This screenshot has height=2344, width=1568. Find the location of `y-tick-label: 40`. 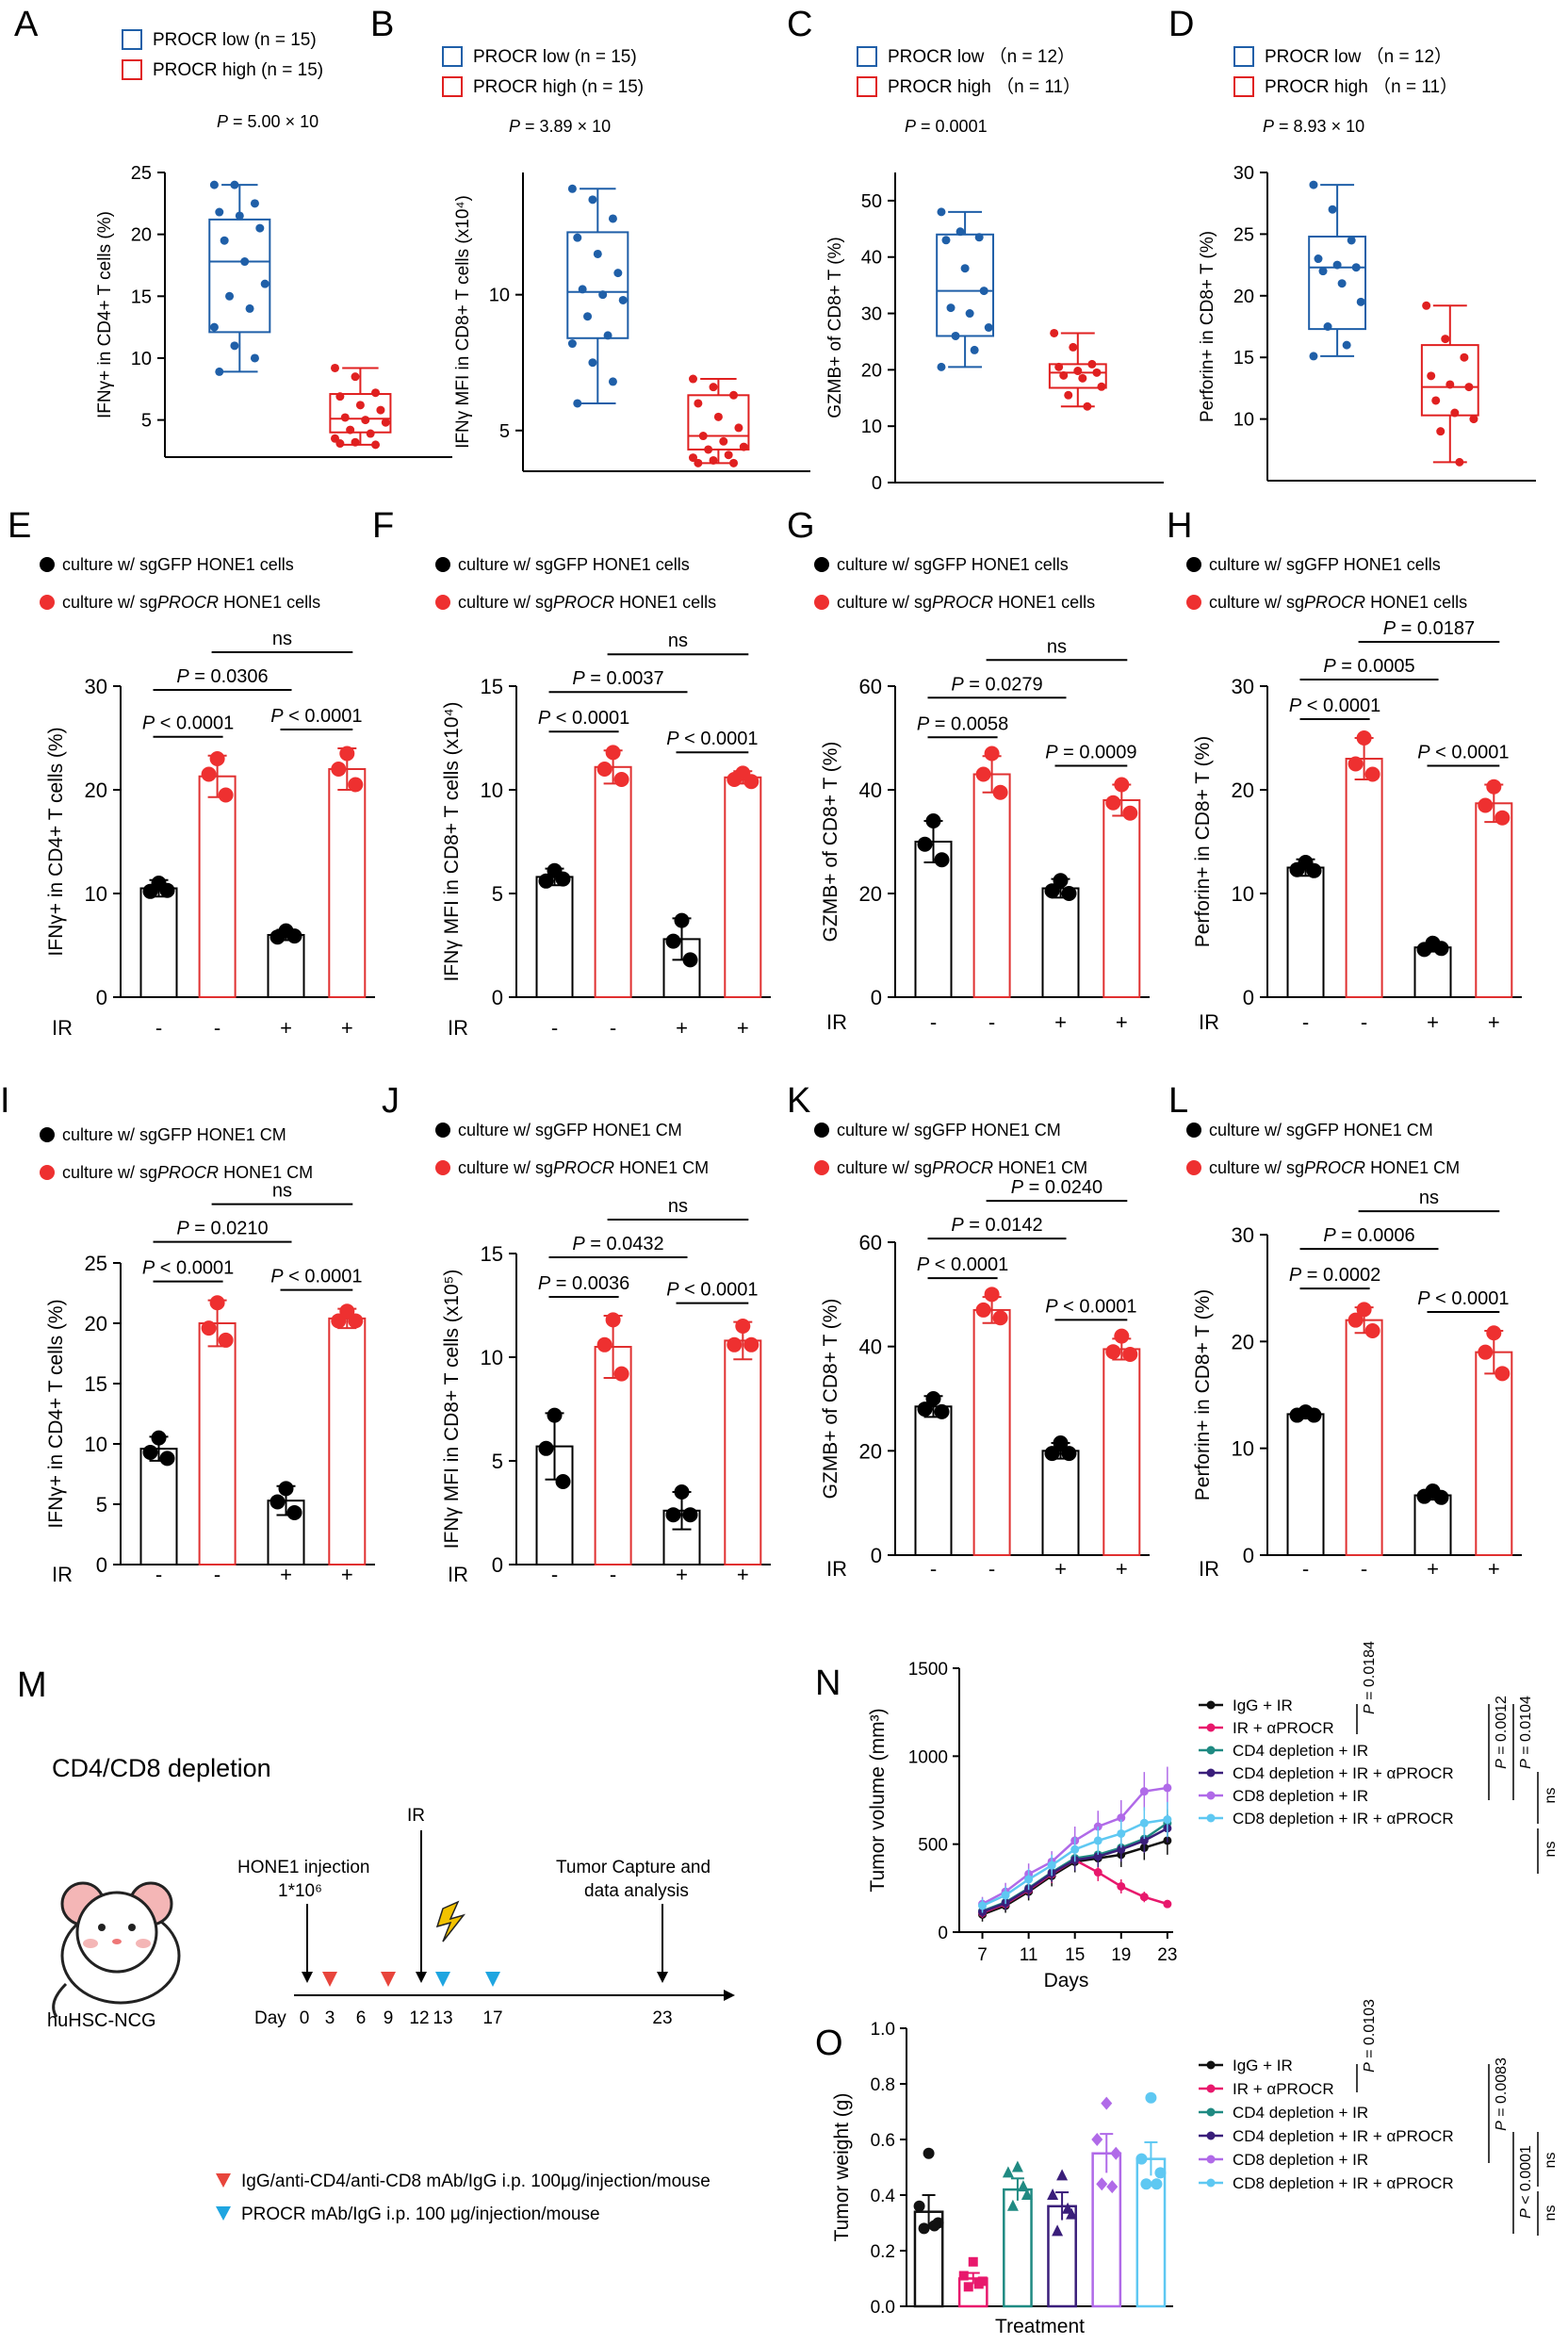

y-tick-label: 40 is located at coordinates (871, 258).